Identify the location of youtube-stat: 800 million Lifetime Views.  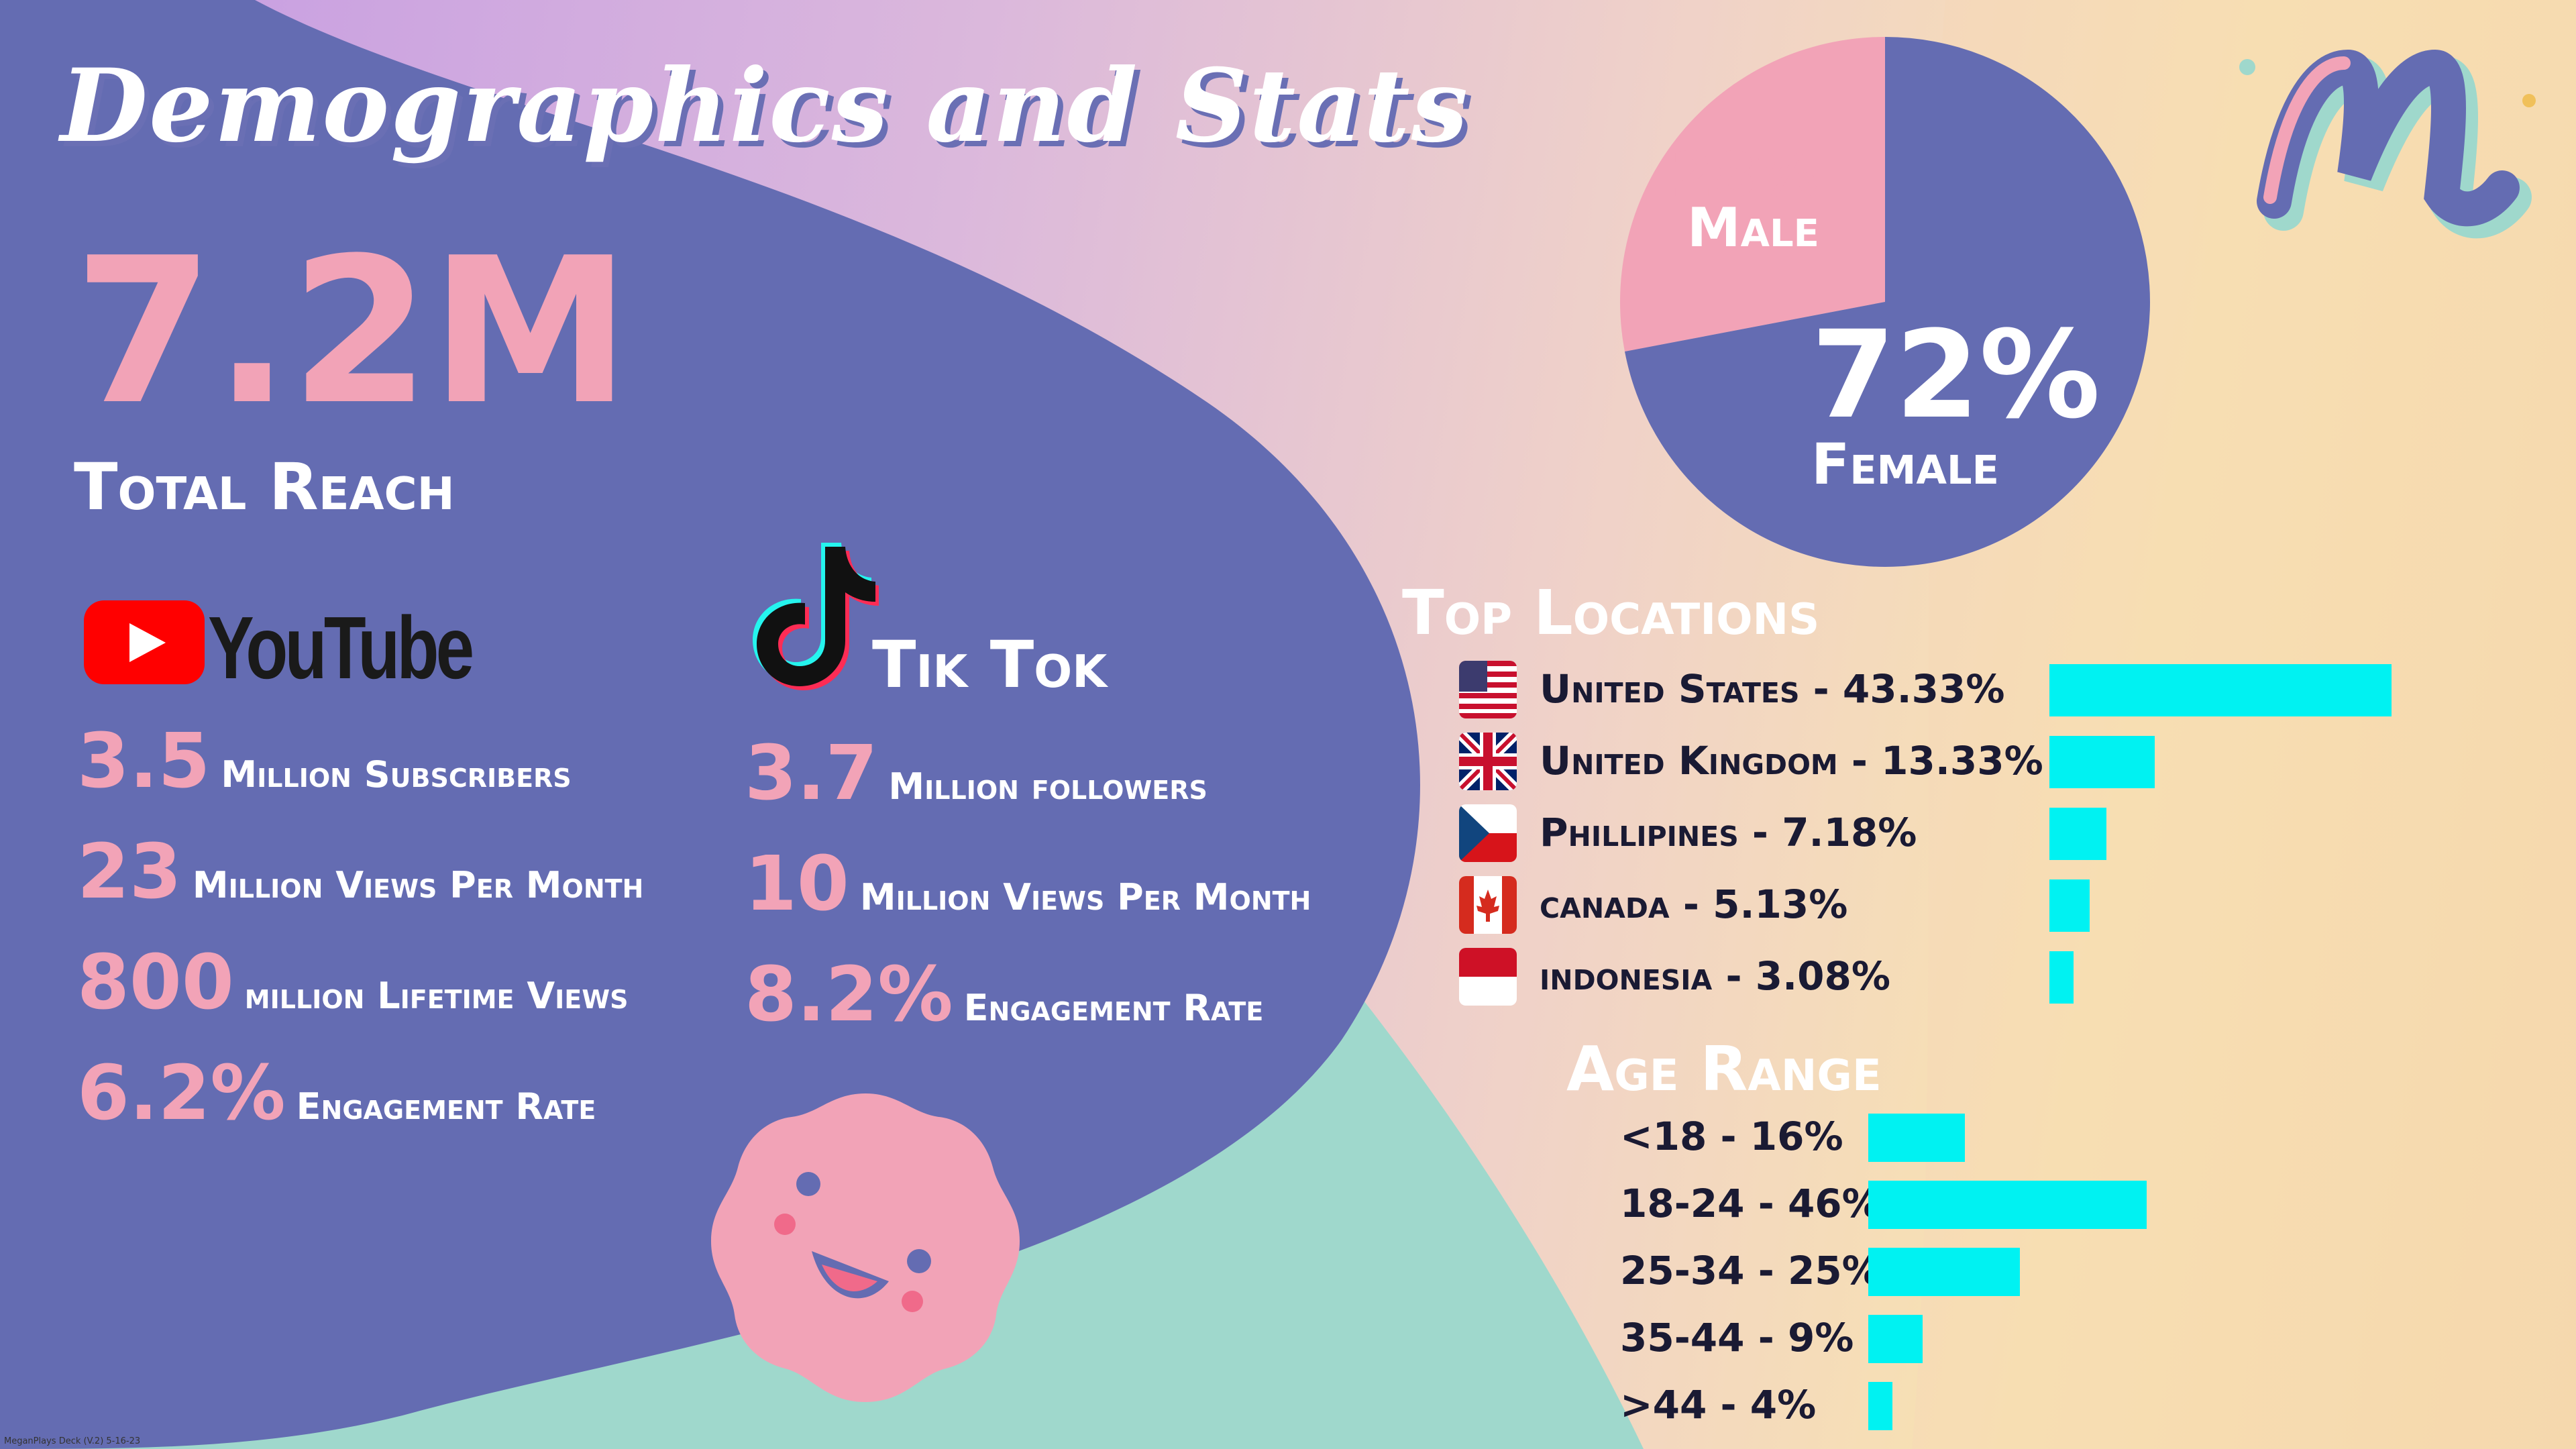
(353, 982).